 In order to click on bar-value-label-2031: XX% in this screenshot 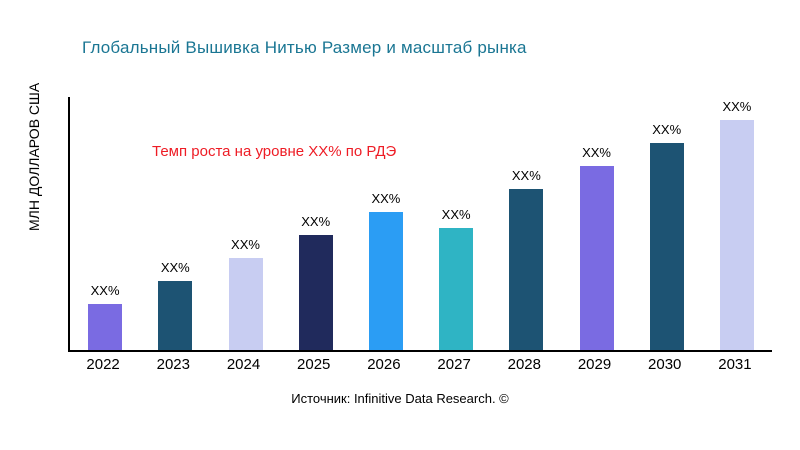, I will do `click(737, 106)`.